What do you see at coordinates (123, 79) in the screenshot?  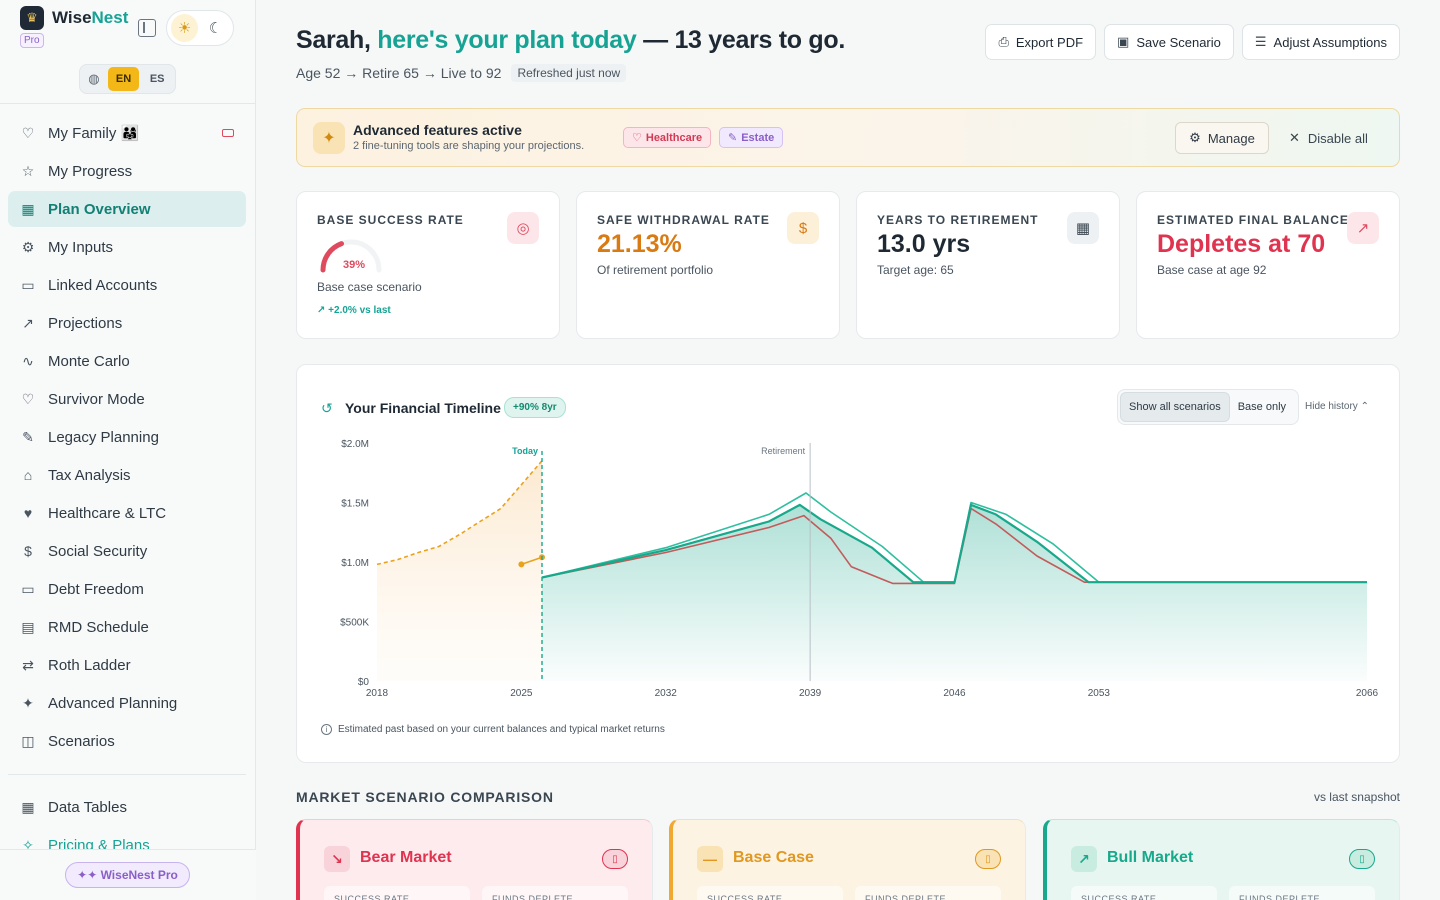 I see `lang-en: EN` at bounding box center [123, 79].